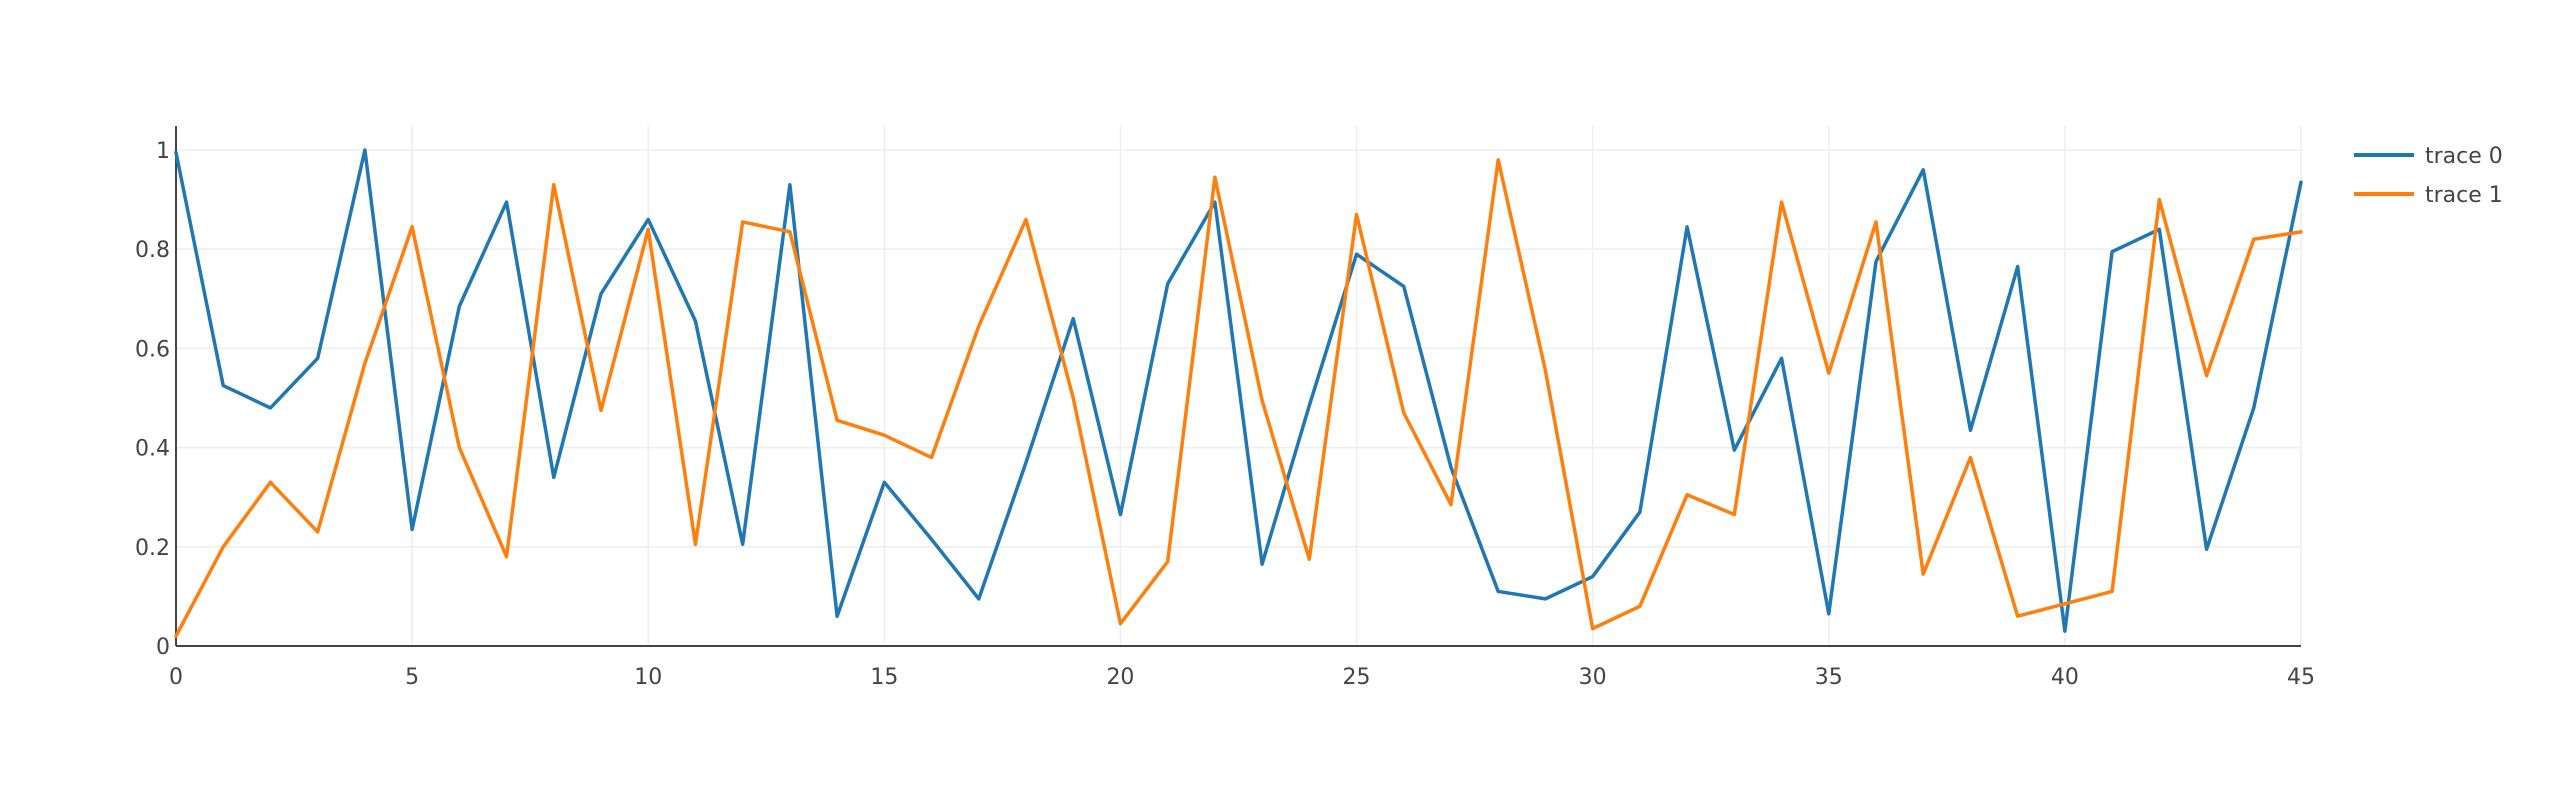 The width and height of the screenshot is (2560, 800). What do you see at coordinates (1357, 677) in the screenshot?
I see `x-tick-label: 25` at bounding box center [1357, 677].